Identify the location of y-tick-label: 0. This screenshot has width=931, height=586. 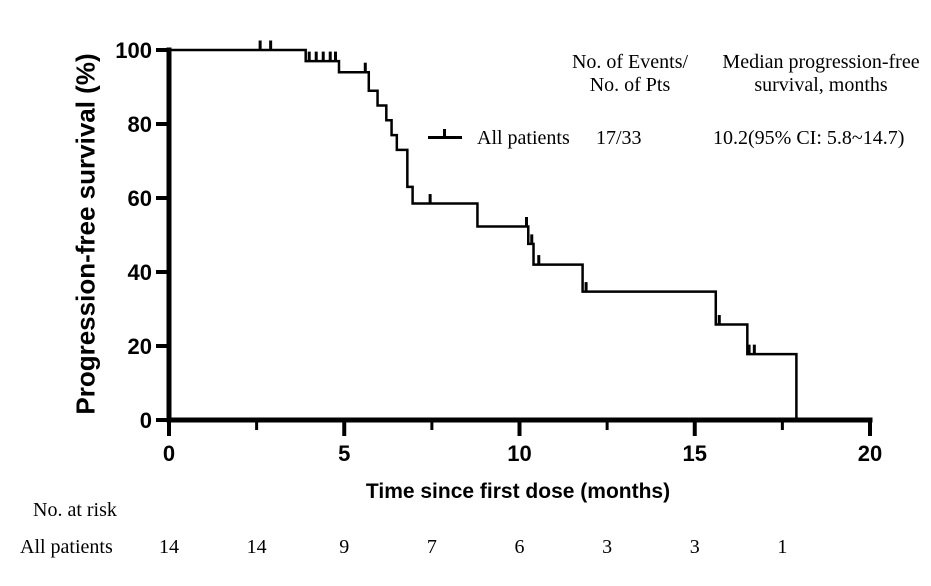
(146, 420).